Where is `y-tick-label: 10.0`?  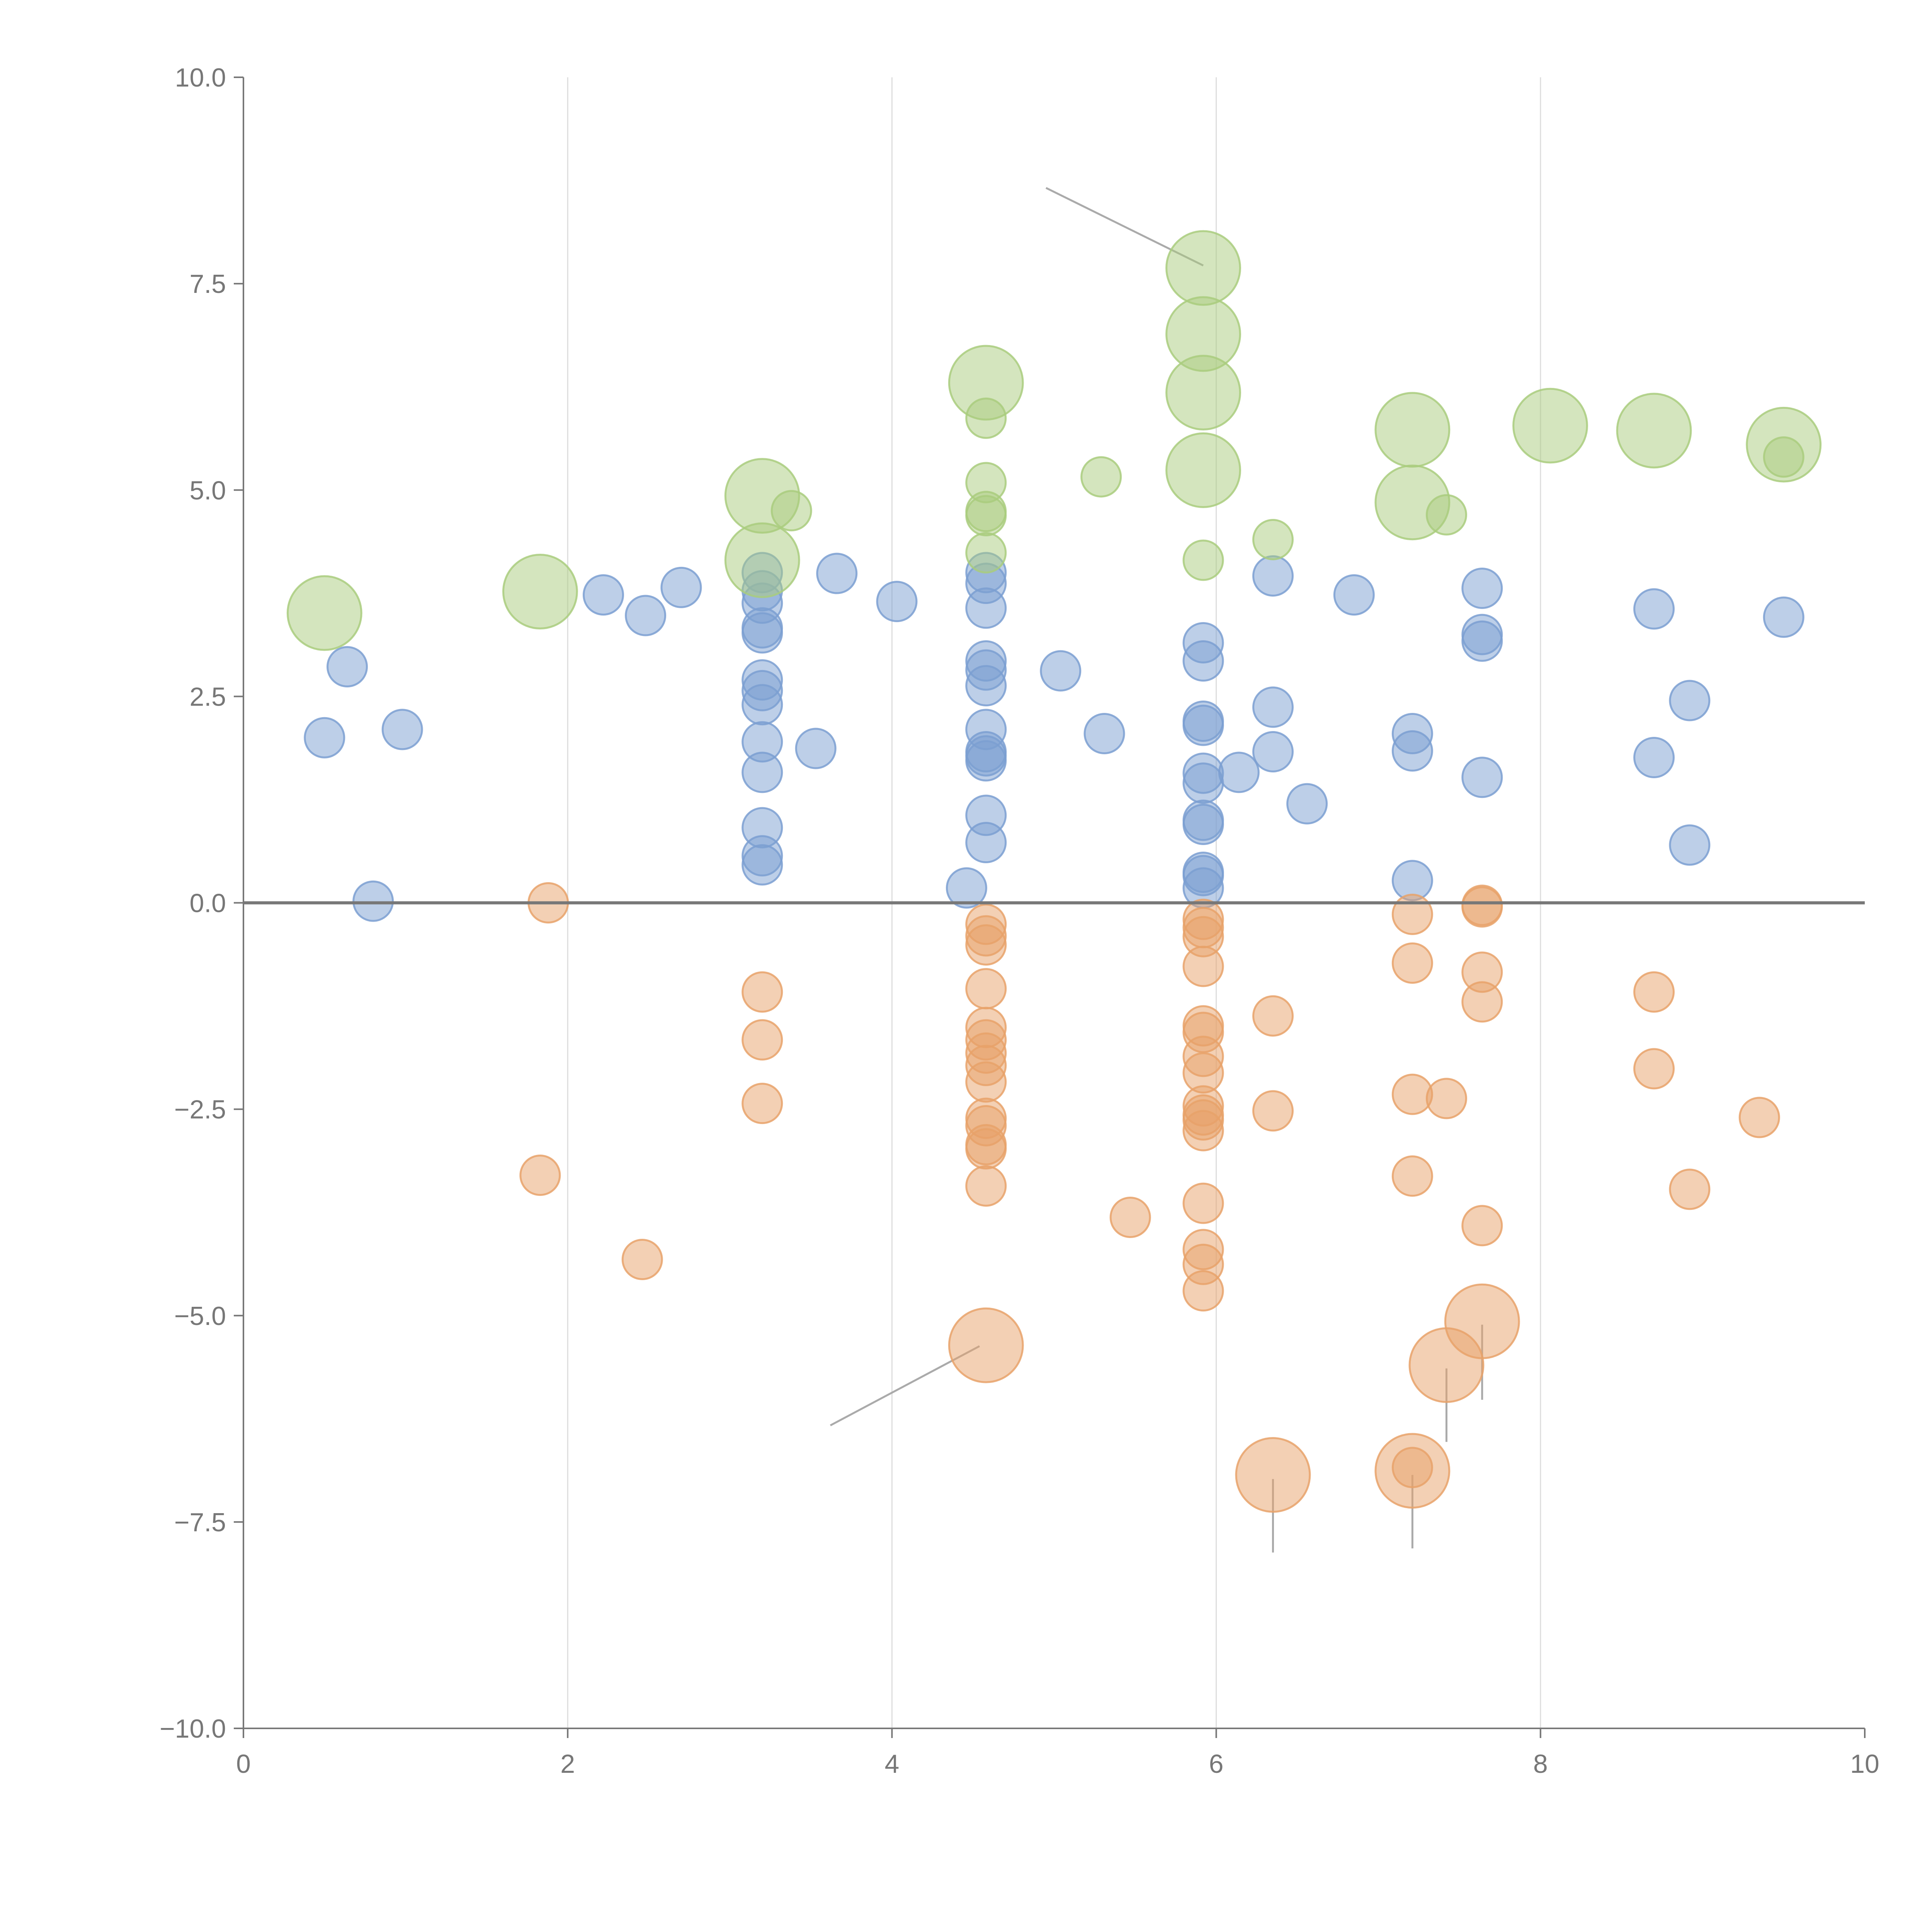
y-tick-label: 10.0 is located at coordinates (200, 78).